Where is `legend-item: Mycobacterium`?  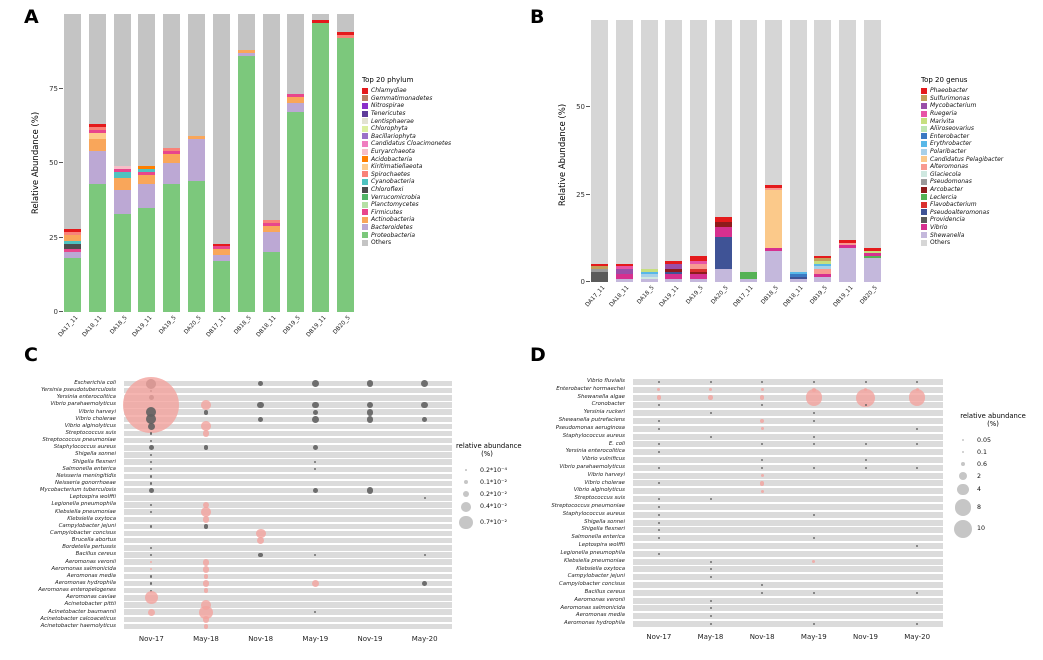 legend-item: Mycobacterium is located at coordinates (981, 106).